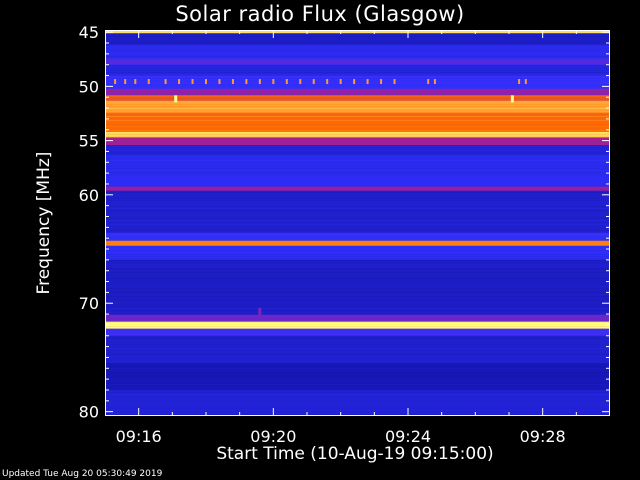 The width and height of the screenshot is (640, 480). Describe the element at coordinates (320, 14) in the screenshot. I see `chart-title: Solar radio Flux (Glasgow)` at that location.